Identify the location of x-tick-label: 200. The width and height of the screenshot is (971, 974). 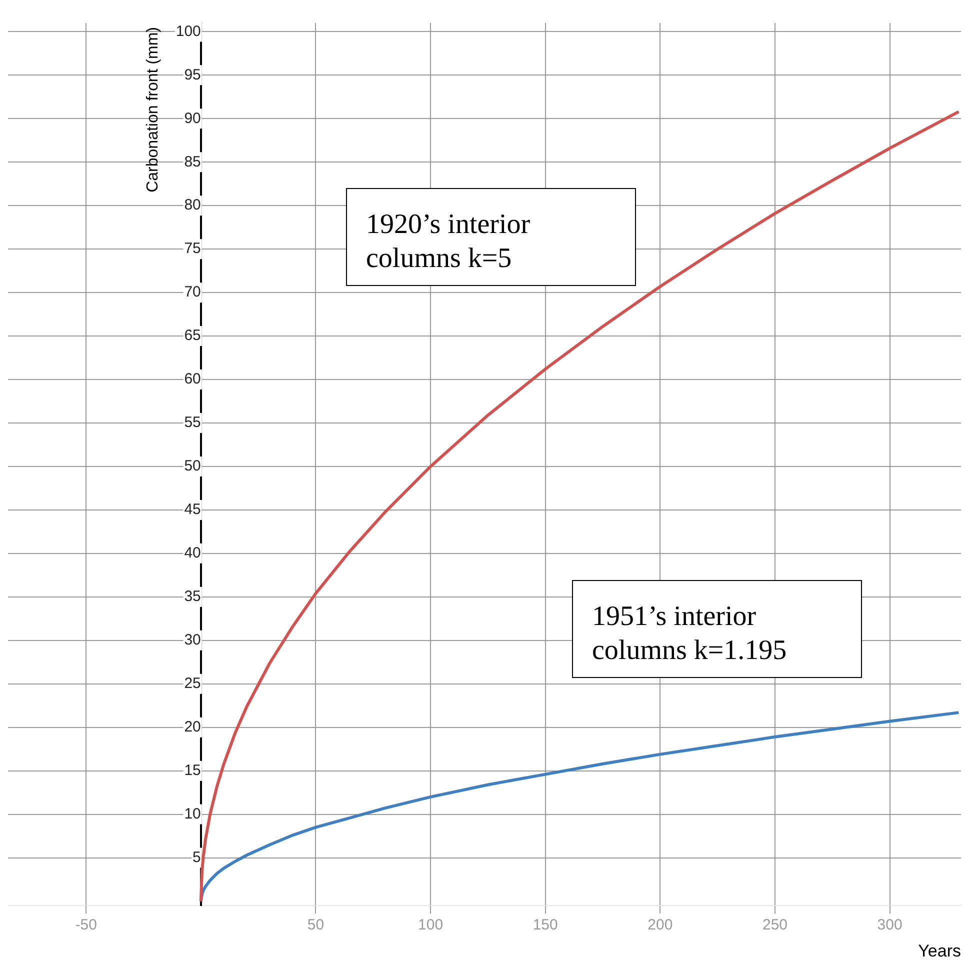
(660, 925).